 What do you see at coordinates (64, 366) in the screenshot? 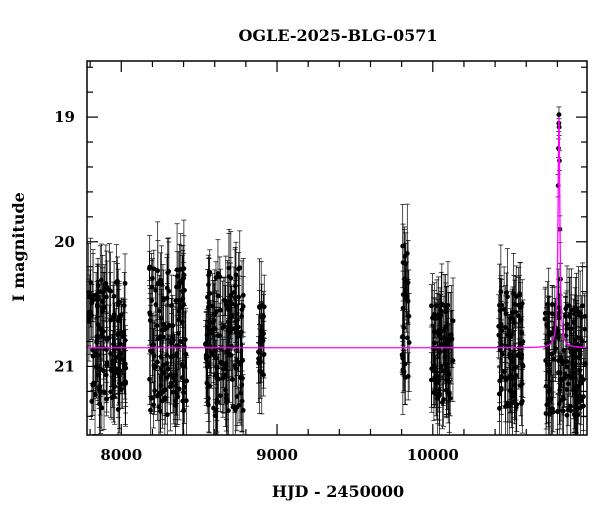
I see `y-tick-label: 21` at bounding box center [64, 366].